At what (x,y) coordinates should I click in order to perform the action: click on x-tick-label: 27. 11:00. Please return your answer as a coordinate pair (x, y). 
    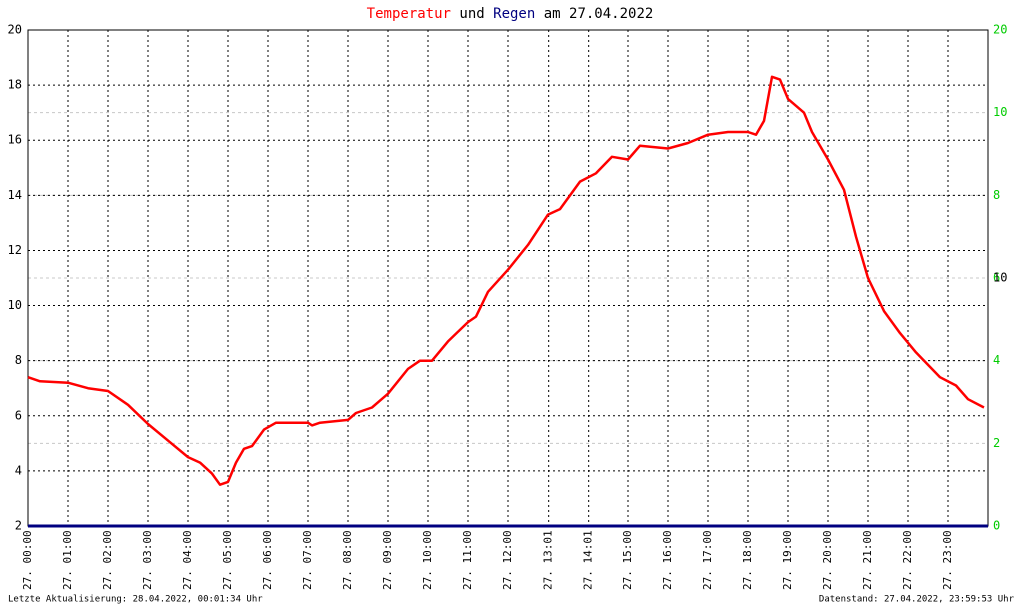
    Looking at the image, I should click on (467, 560).